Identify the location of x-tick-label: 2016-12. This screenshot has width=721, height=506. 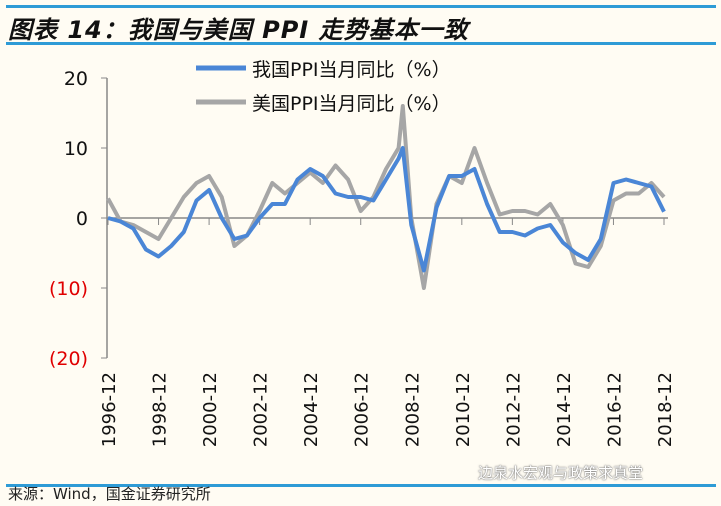
(614, 409).